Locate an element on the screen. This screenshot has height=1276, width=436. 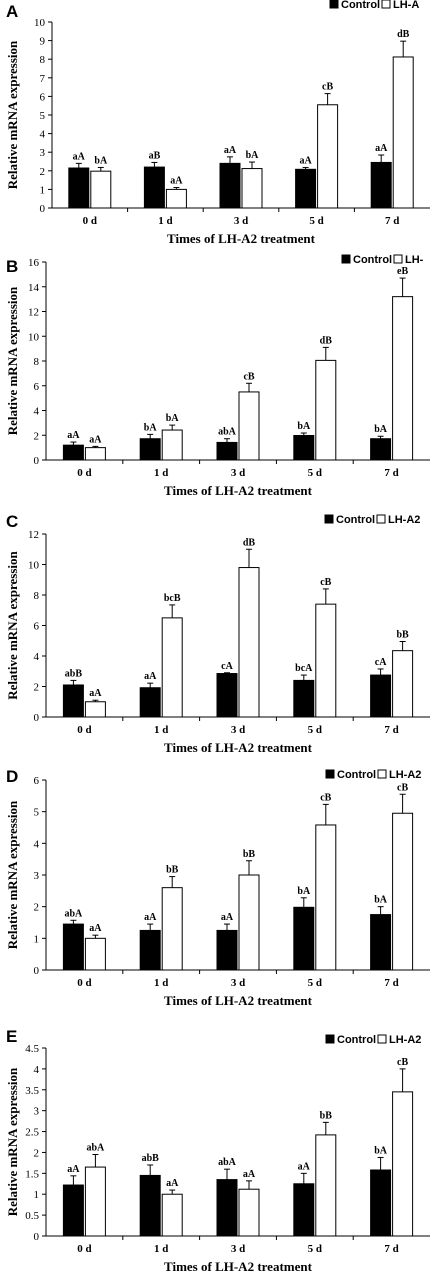
significance-label: bB is located at coordinates (326, 1115).